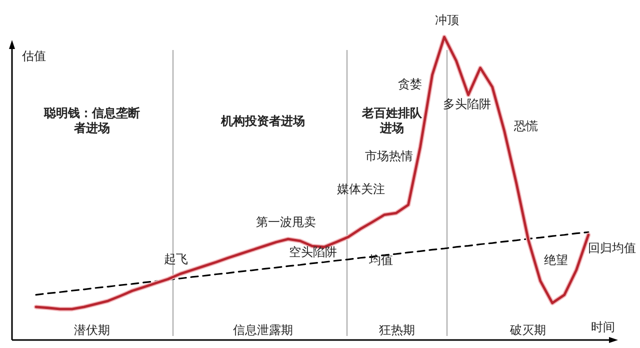  Describe the element at coordinates (33, 56) in the screenshot. I see `y-axis-title: 估值` at that location.